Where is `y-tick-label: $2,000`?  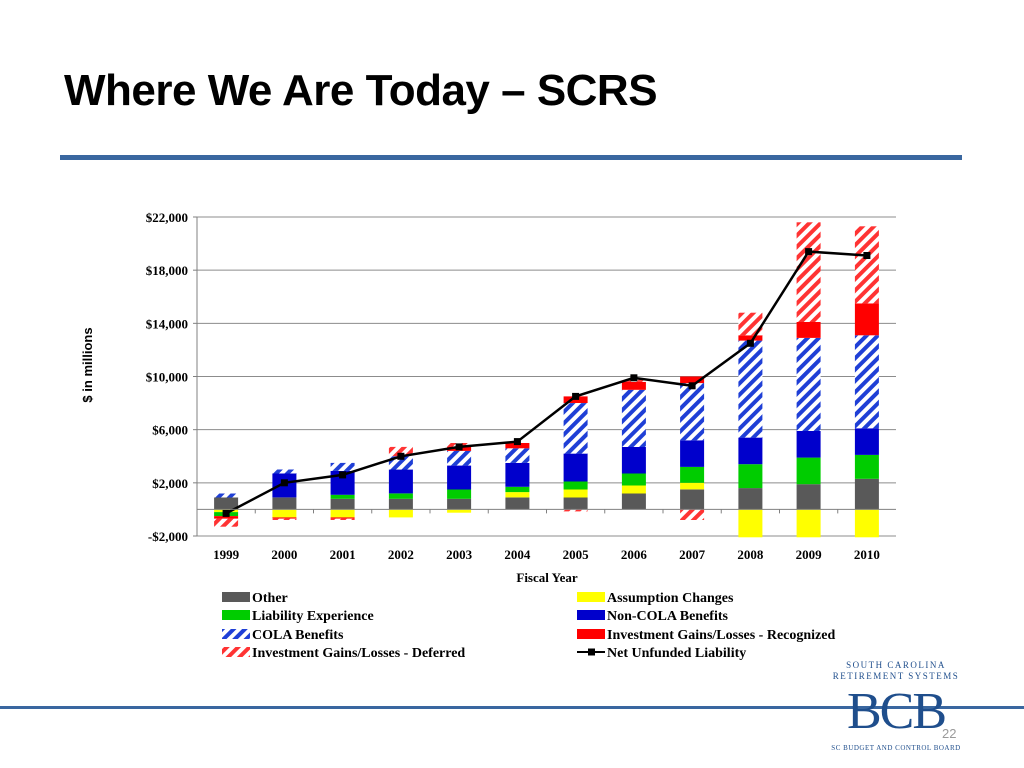 y-tick-label: $2,000 is located at coordinates (170, 483).